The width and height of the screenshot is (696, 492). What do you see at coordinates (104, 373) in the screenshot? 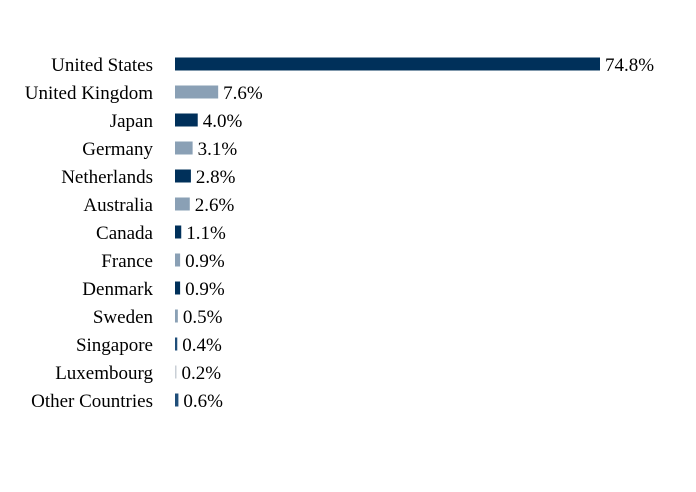
I see `category-label: Luxembourg` at bounding box center [104, 373].